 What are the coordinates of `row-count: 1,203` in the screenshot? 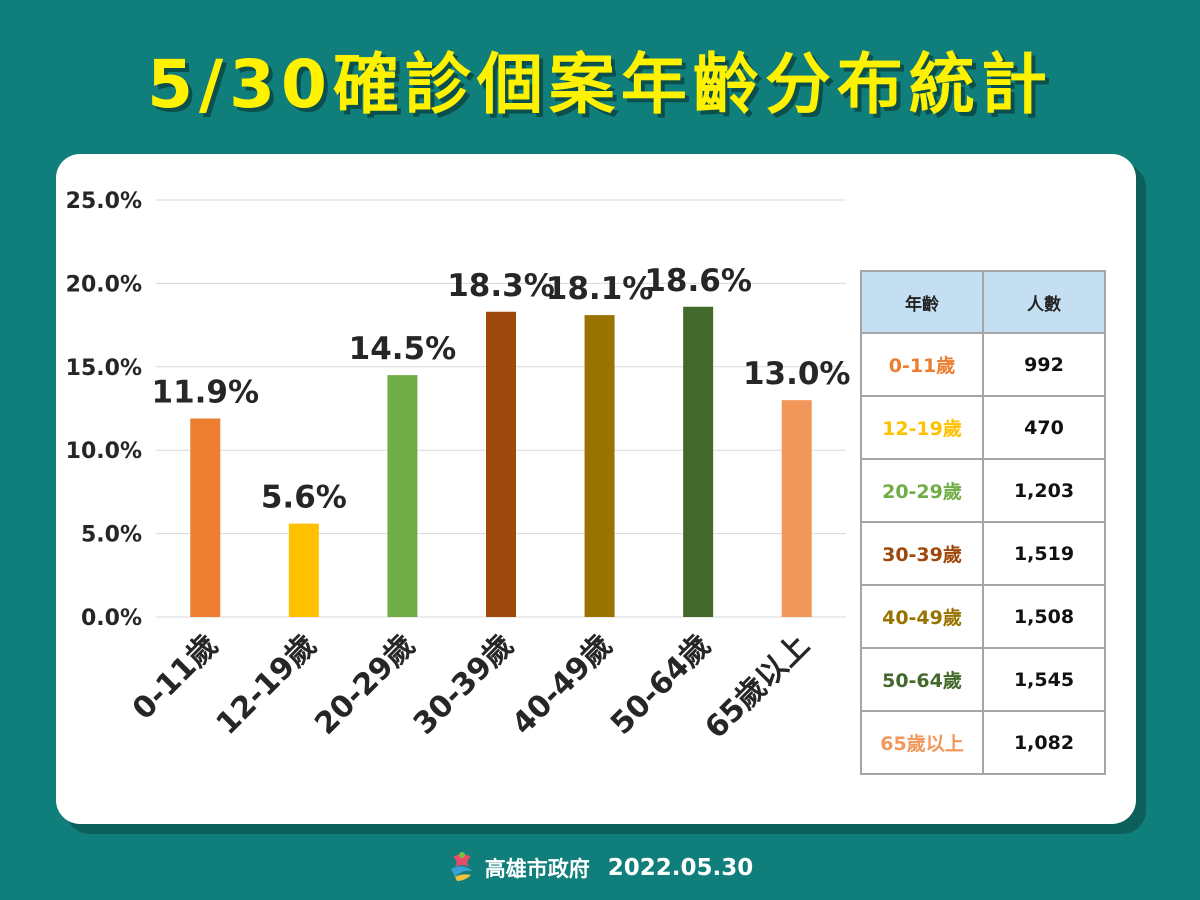 It's located at (1044, 490).